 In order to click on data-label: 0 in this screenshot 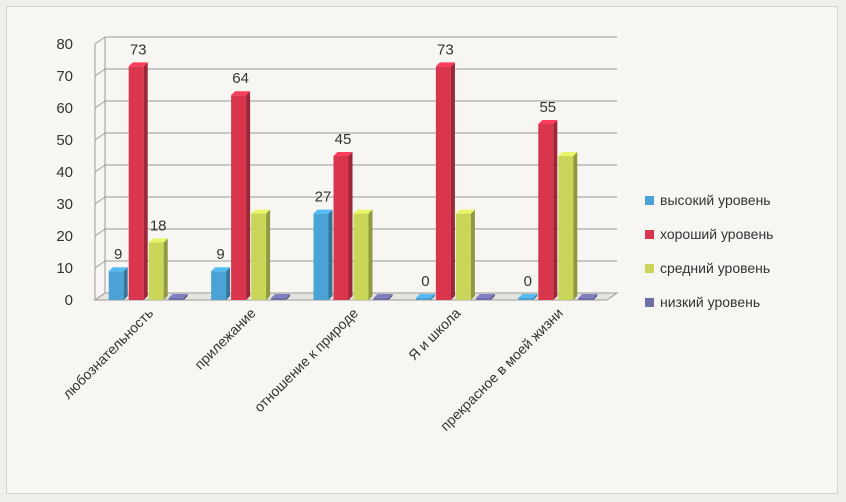, I will do `click(528, 281)`.